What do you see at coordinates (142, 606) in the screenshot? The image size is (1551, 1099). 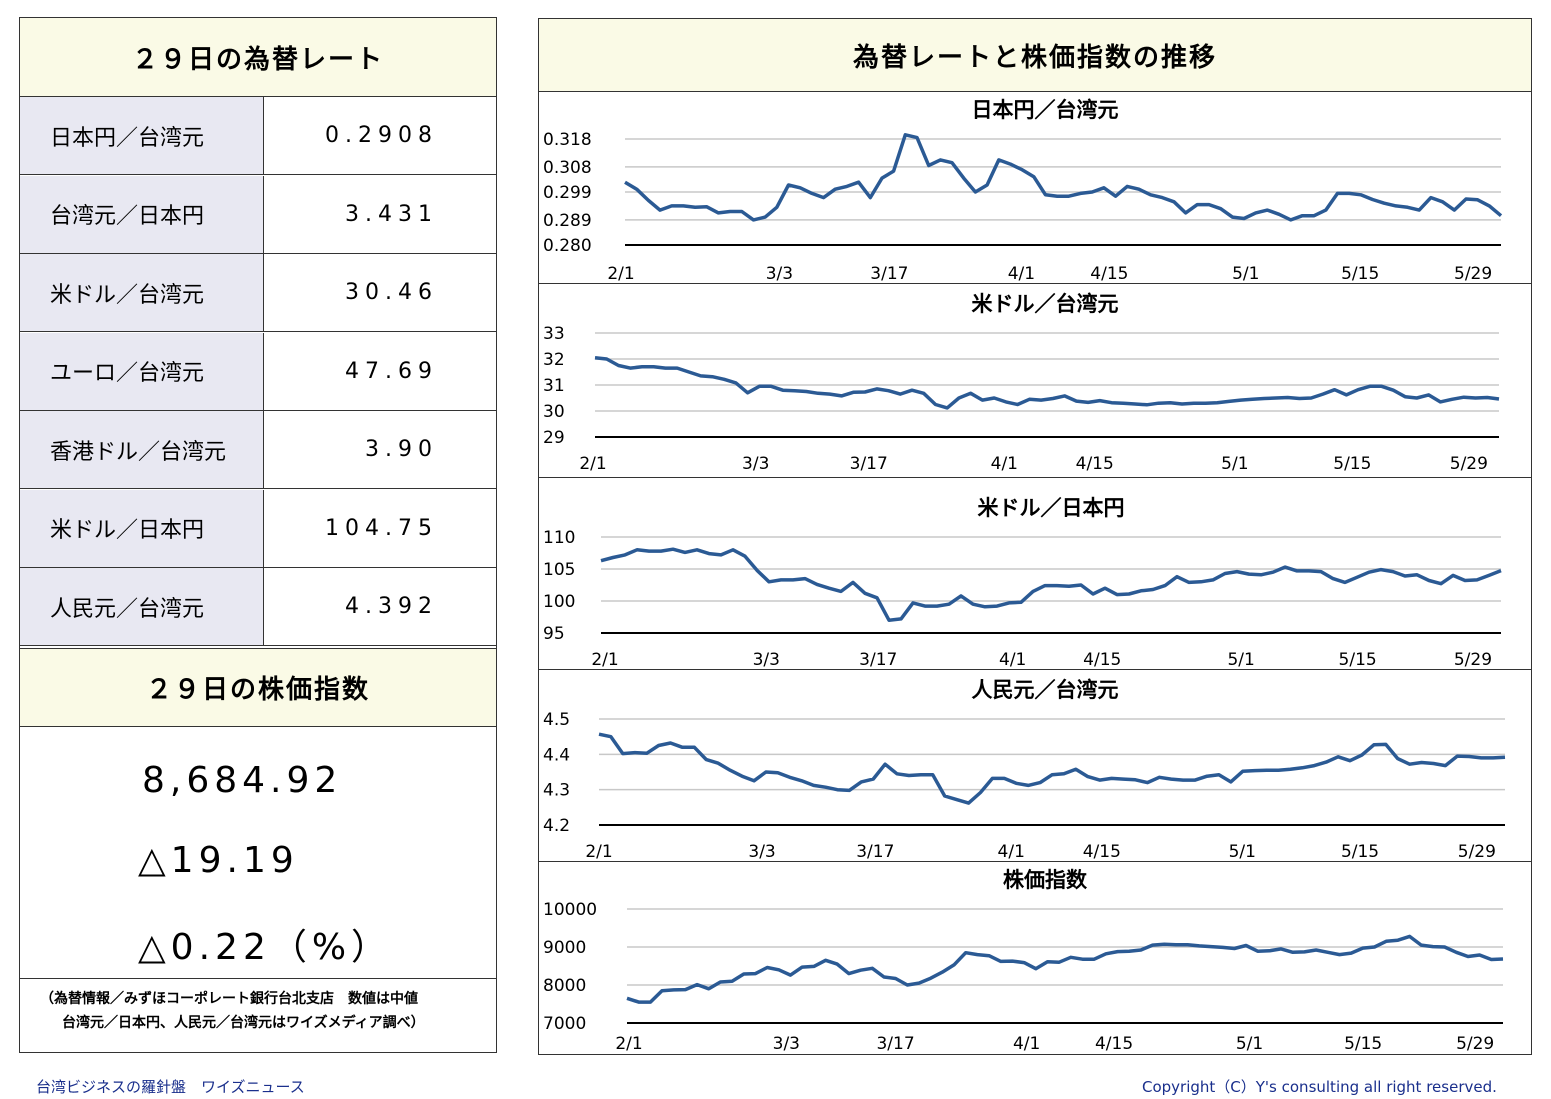 I see `rate-label: 人民元／台湾元` at bounding box center [142, 606].